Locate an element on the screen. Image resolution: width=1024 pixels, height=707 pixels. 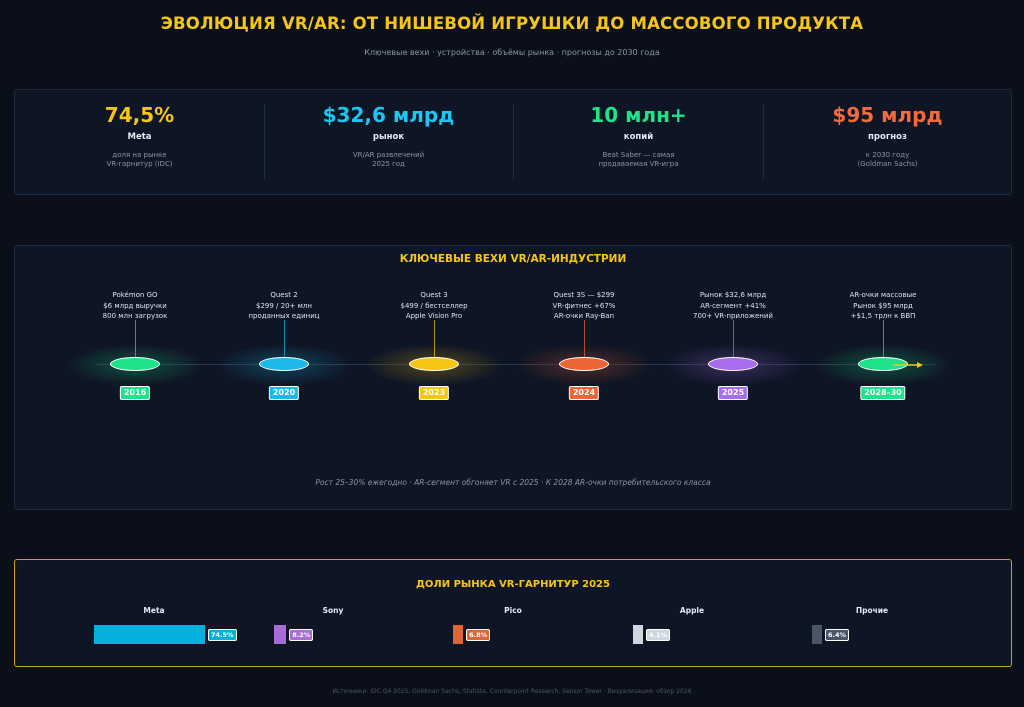
stat-description: Beat Saber — самая продаваемая VR-игра is located at coordinates (638, 159).